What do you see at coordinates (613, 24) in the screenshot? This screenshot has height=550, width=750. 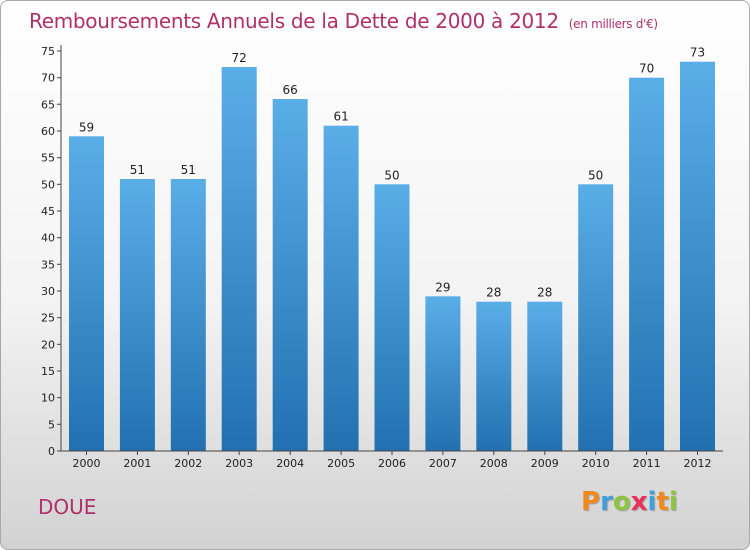 I see `chart-unit-note: (en milliers d'€)` at bounding box center [613, 24].